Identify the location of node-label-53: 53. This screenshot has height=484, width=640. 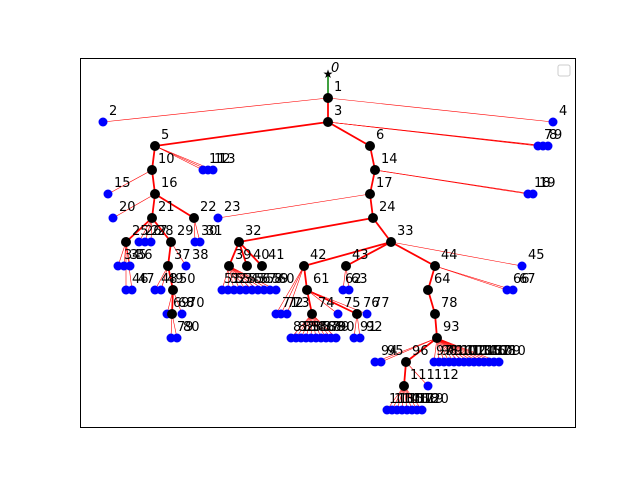
(244, 279).